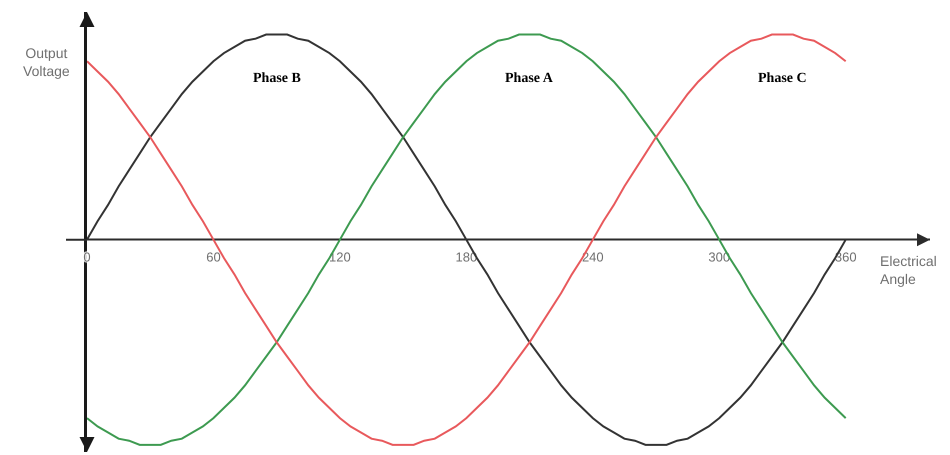 The width and height of the screenshot is (950, 455). I want to click on text: Phase B, so click(277, 78).